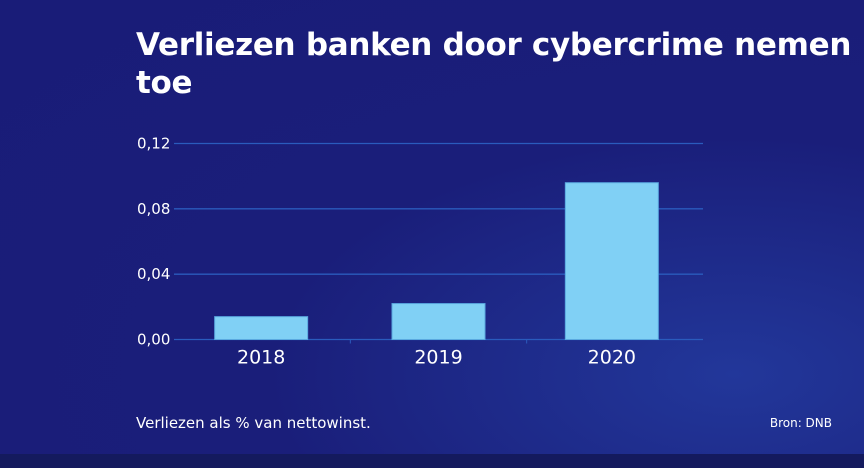  Describe the element at coordinates (438, 322) in the screenshot. I see `bar-2019` at that location.